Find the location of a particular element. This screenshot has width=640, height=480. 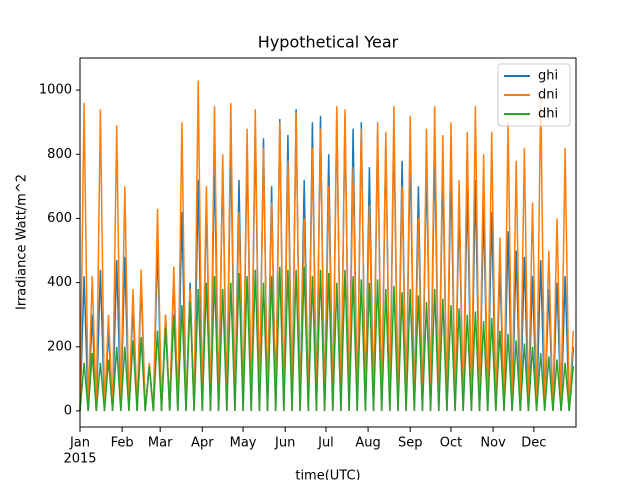

legend-label: dni is located at coordinates (548, 95).